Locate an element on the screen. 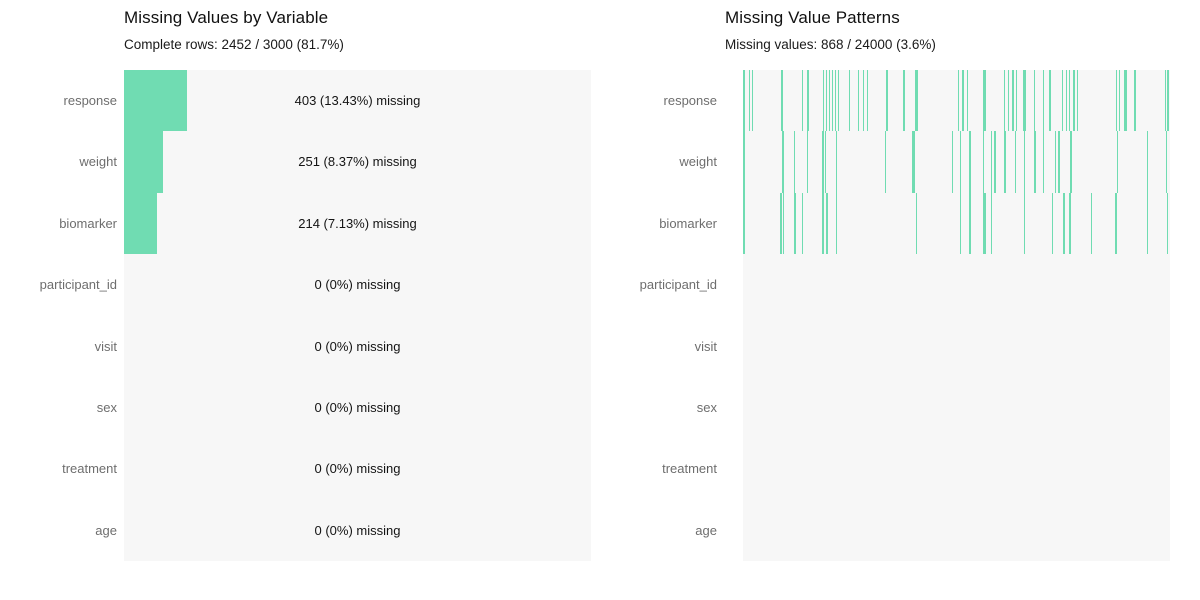  row-label-weight: weight is located at coordinates (98, 162).